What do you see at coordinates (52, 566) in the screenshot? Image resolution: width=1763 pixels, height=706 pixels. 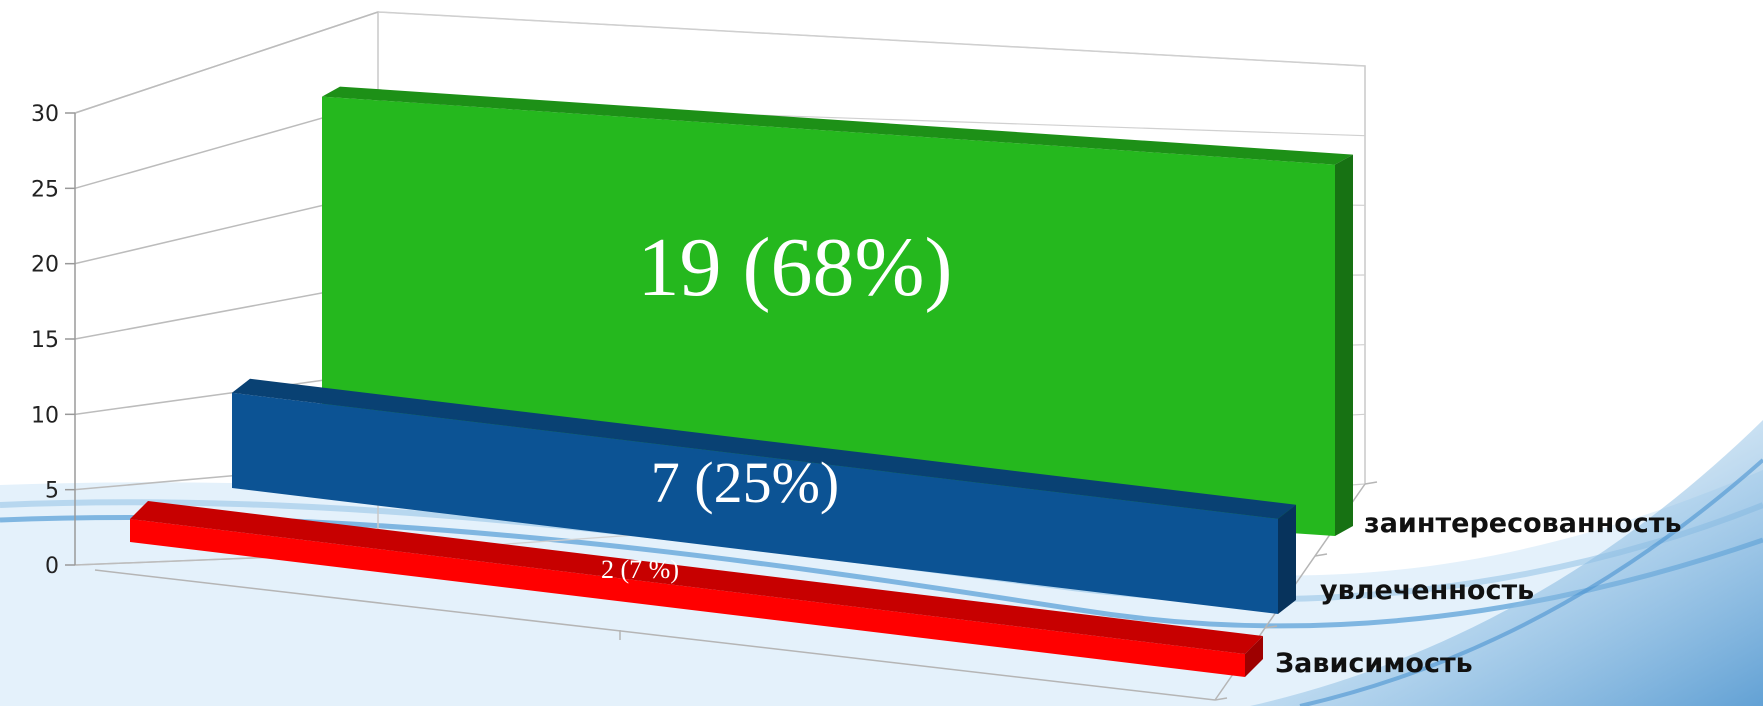 I see `y-tick-label-0: 0` at bounding box center [52, 566].